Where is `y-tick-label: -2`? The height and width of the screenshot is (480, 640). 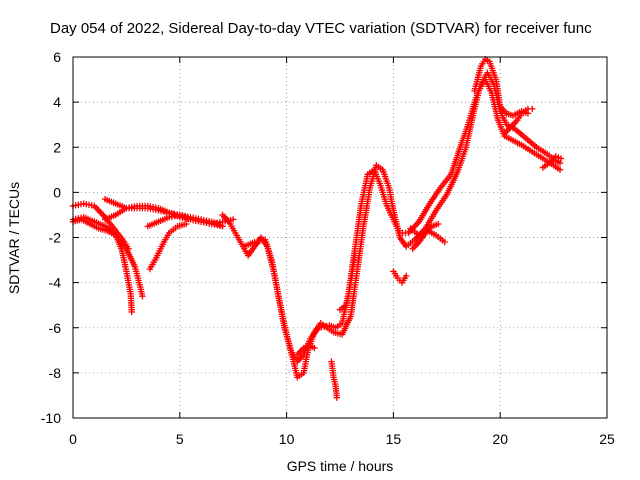
y-tick-label: -2 is located at coordinates (55, 238).